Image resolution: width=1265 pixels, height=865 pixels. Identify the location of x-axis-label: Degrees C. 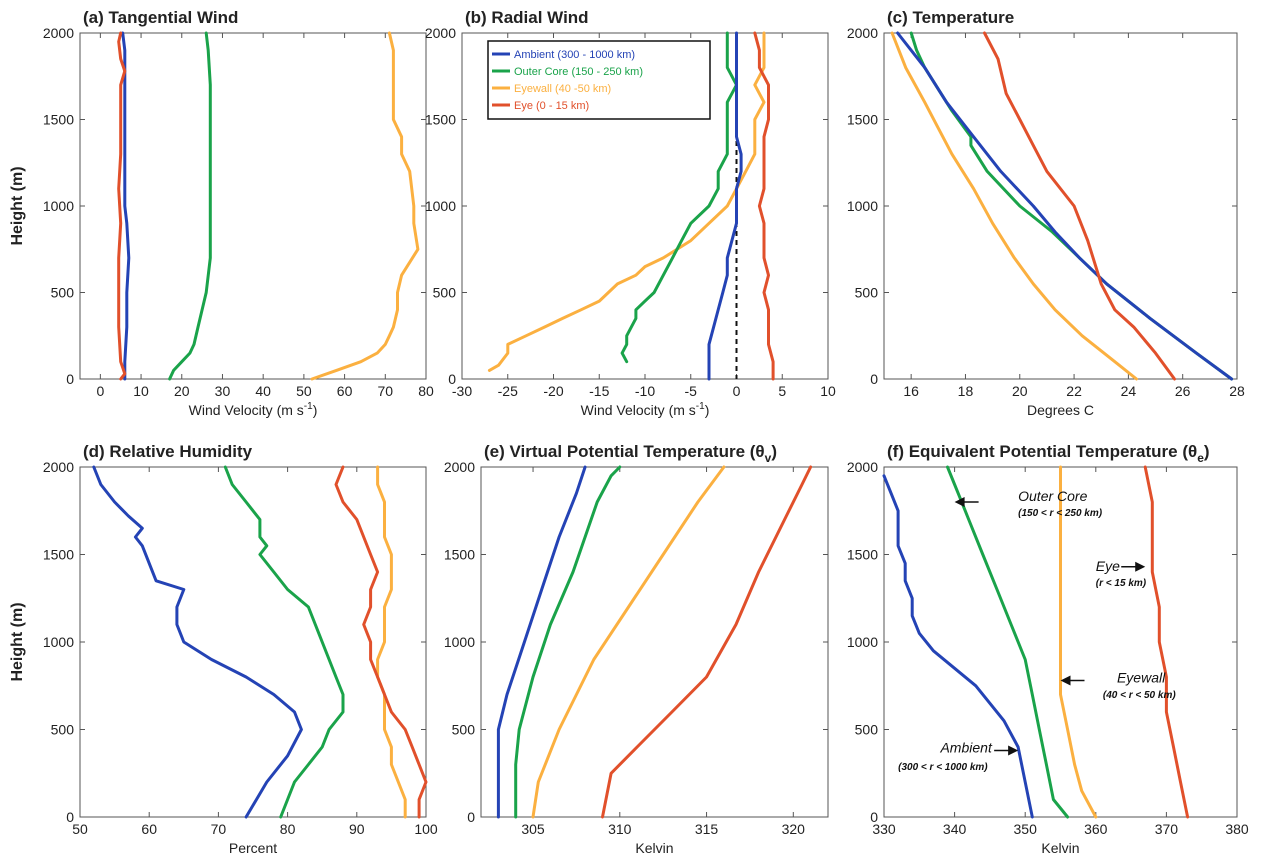
(1060, 410).